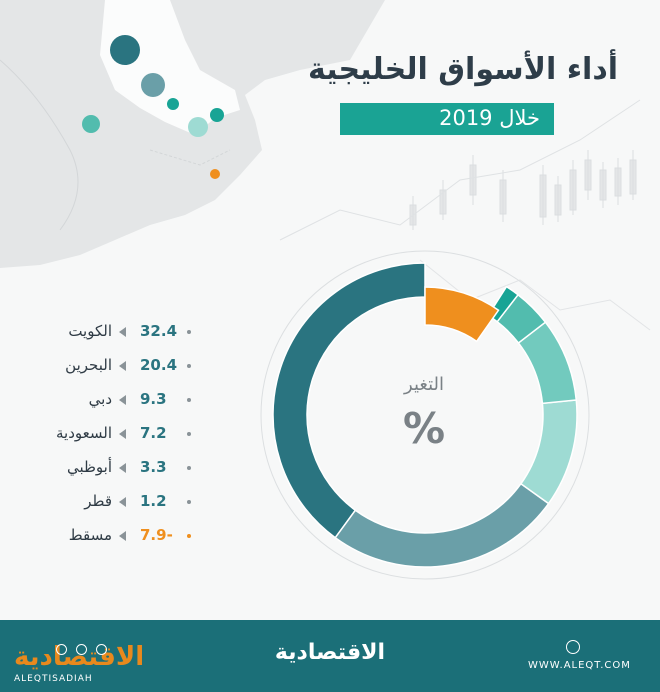  I want to click on legend-label: الكويت, so click(90, 331).